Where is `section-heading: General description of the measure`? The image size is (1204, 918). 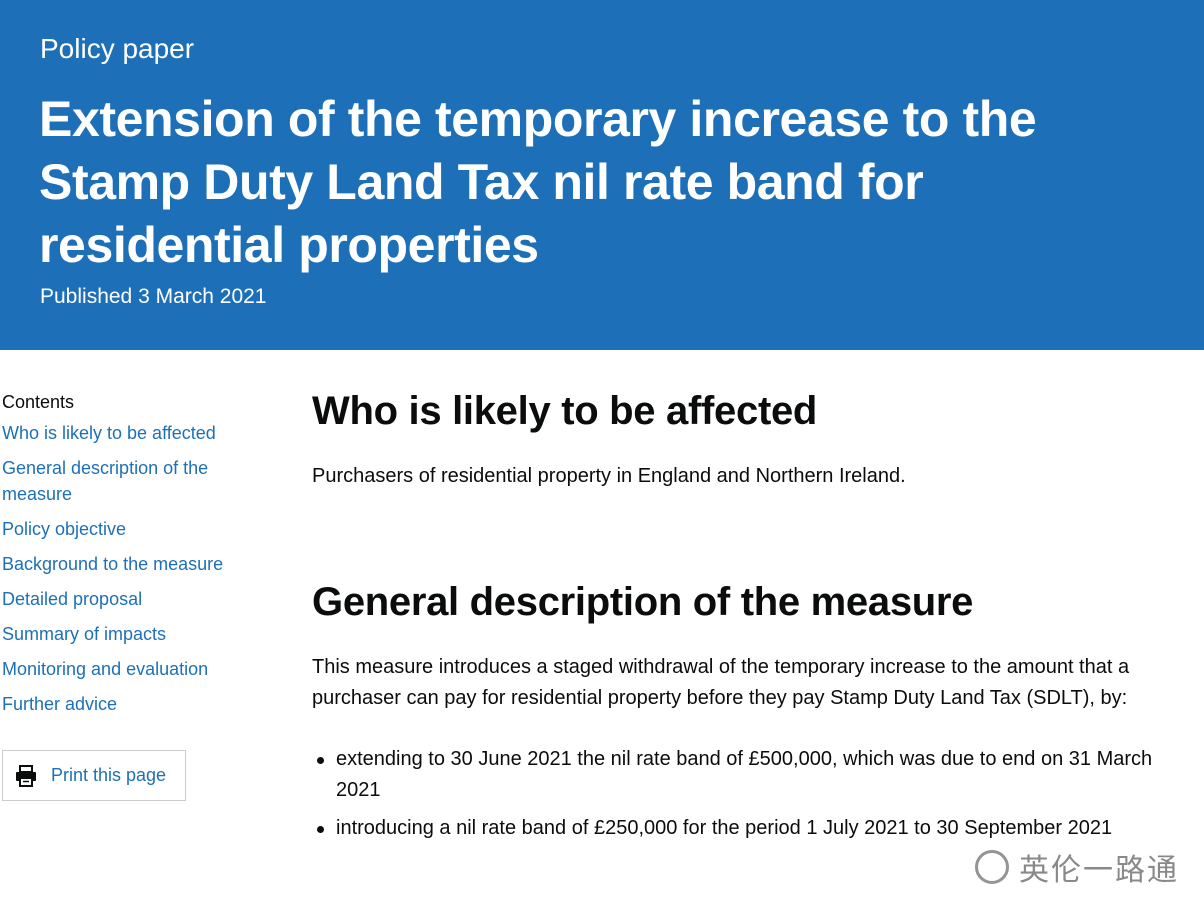 section-heading: General description of the measure is located at coordinates (643, 602).